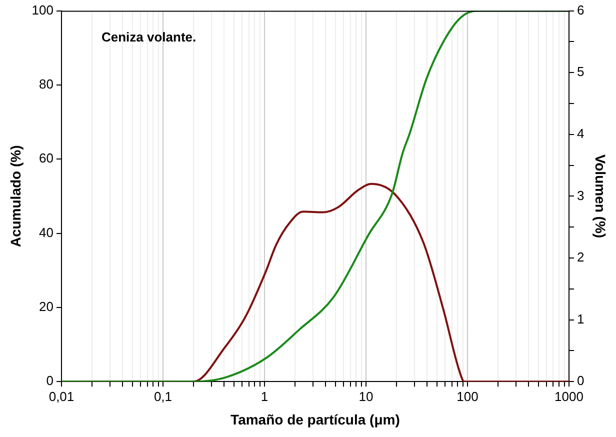 This screenshot has width=616, height=437. I want to click on y-axis-title: Acumulado (%), so click(15, 196).